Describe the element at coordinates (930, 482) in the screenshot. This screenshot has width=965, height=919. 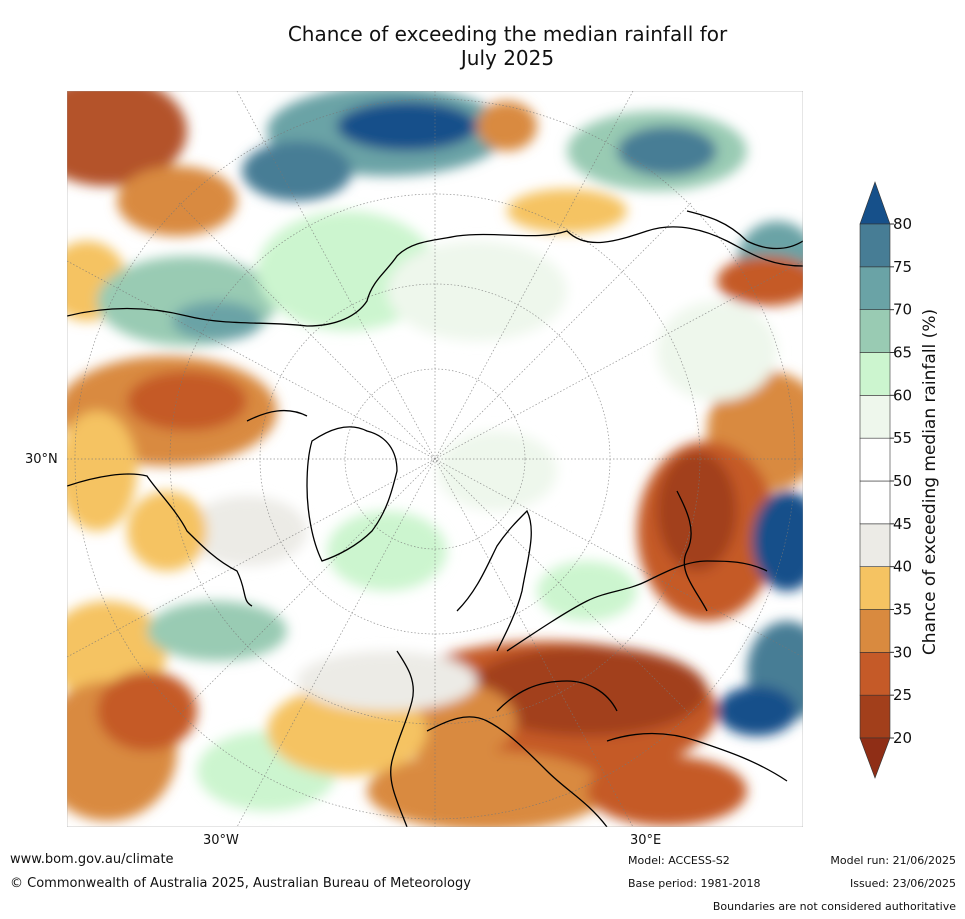
I see `colorbar-label: Chance of exceeding median rainfall (%)` at that location.